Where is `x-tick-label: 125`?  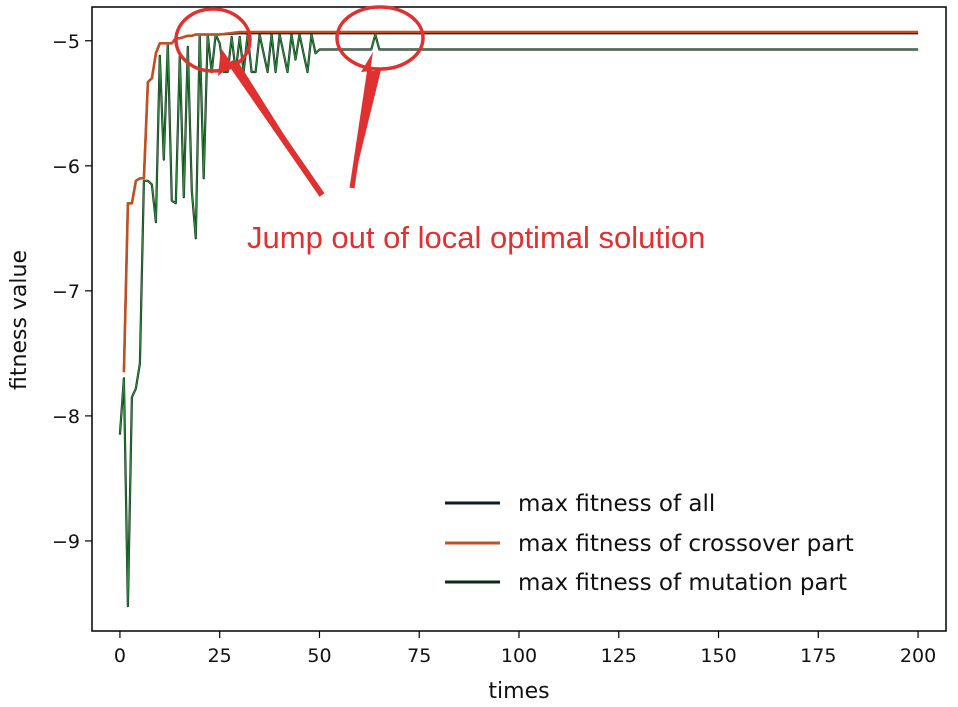
x-tick-label: 125 is located at coordinates (619, 656).